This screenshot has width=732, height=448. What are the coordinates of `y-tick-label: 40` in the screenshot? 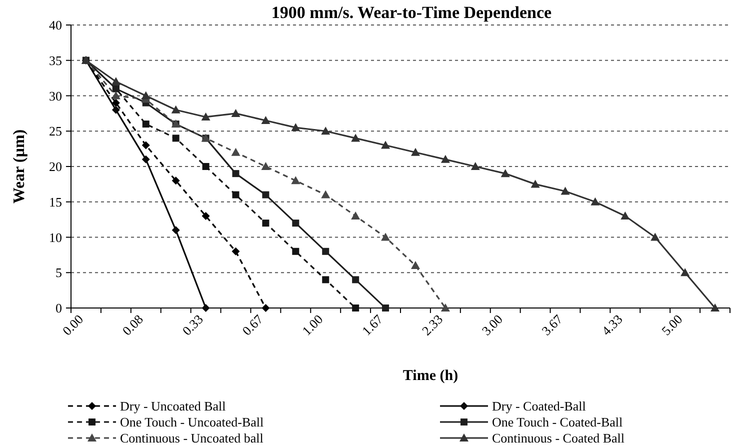 It's located at (55, 25).